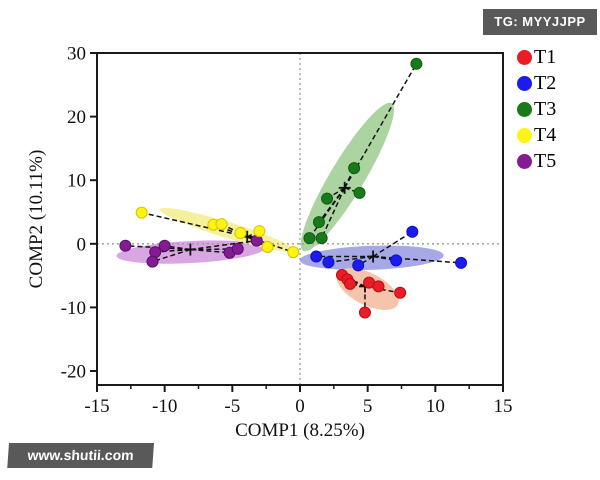 The height and width of the screenshot is (480, 600). I want to click on y-tick-label: -10, so click(73, 308).